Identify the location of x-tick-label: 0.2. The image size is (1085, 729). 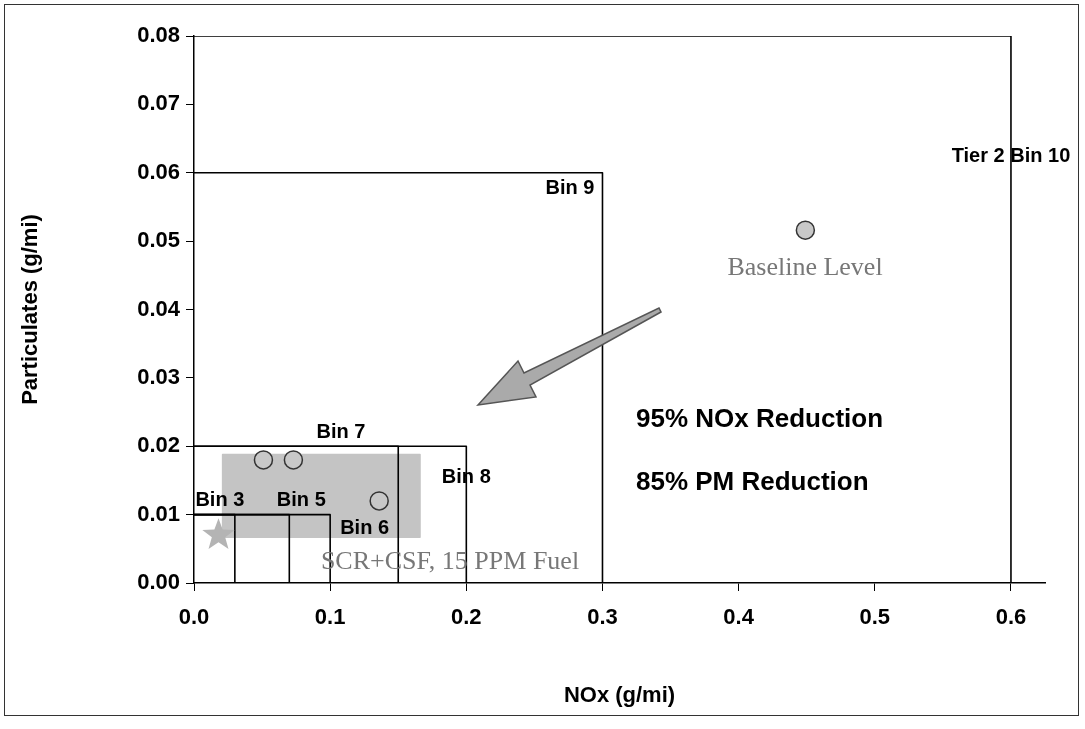
(466, 617).